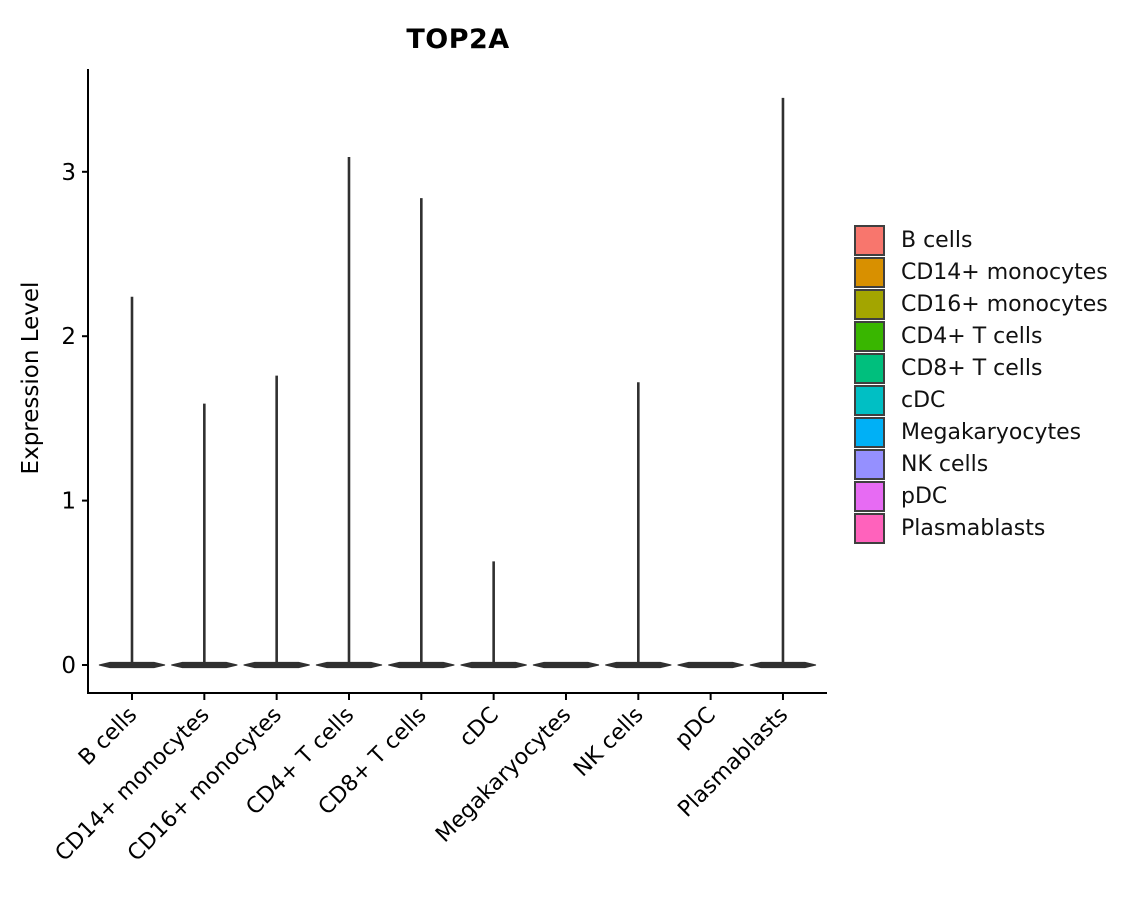 The width and height of the screenshot is (1140, 900). Describe the element at coordinates (972, 368) in the screenshot. I see `legend-item-label: CD8+ T cells` at that location.